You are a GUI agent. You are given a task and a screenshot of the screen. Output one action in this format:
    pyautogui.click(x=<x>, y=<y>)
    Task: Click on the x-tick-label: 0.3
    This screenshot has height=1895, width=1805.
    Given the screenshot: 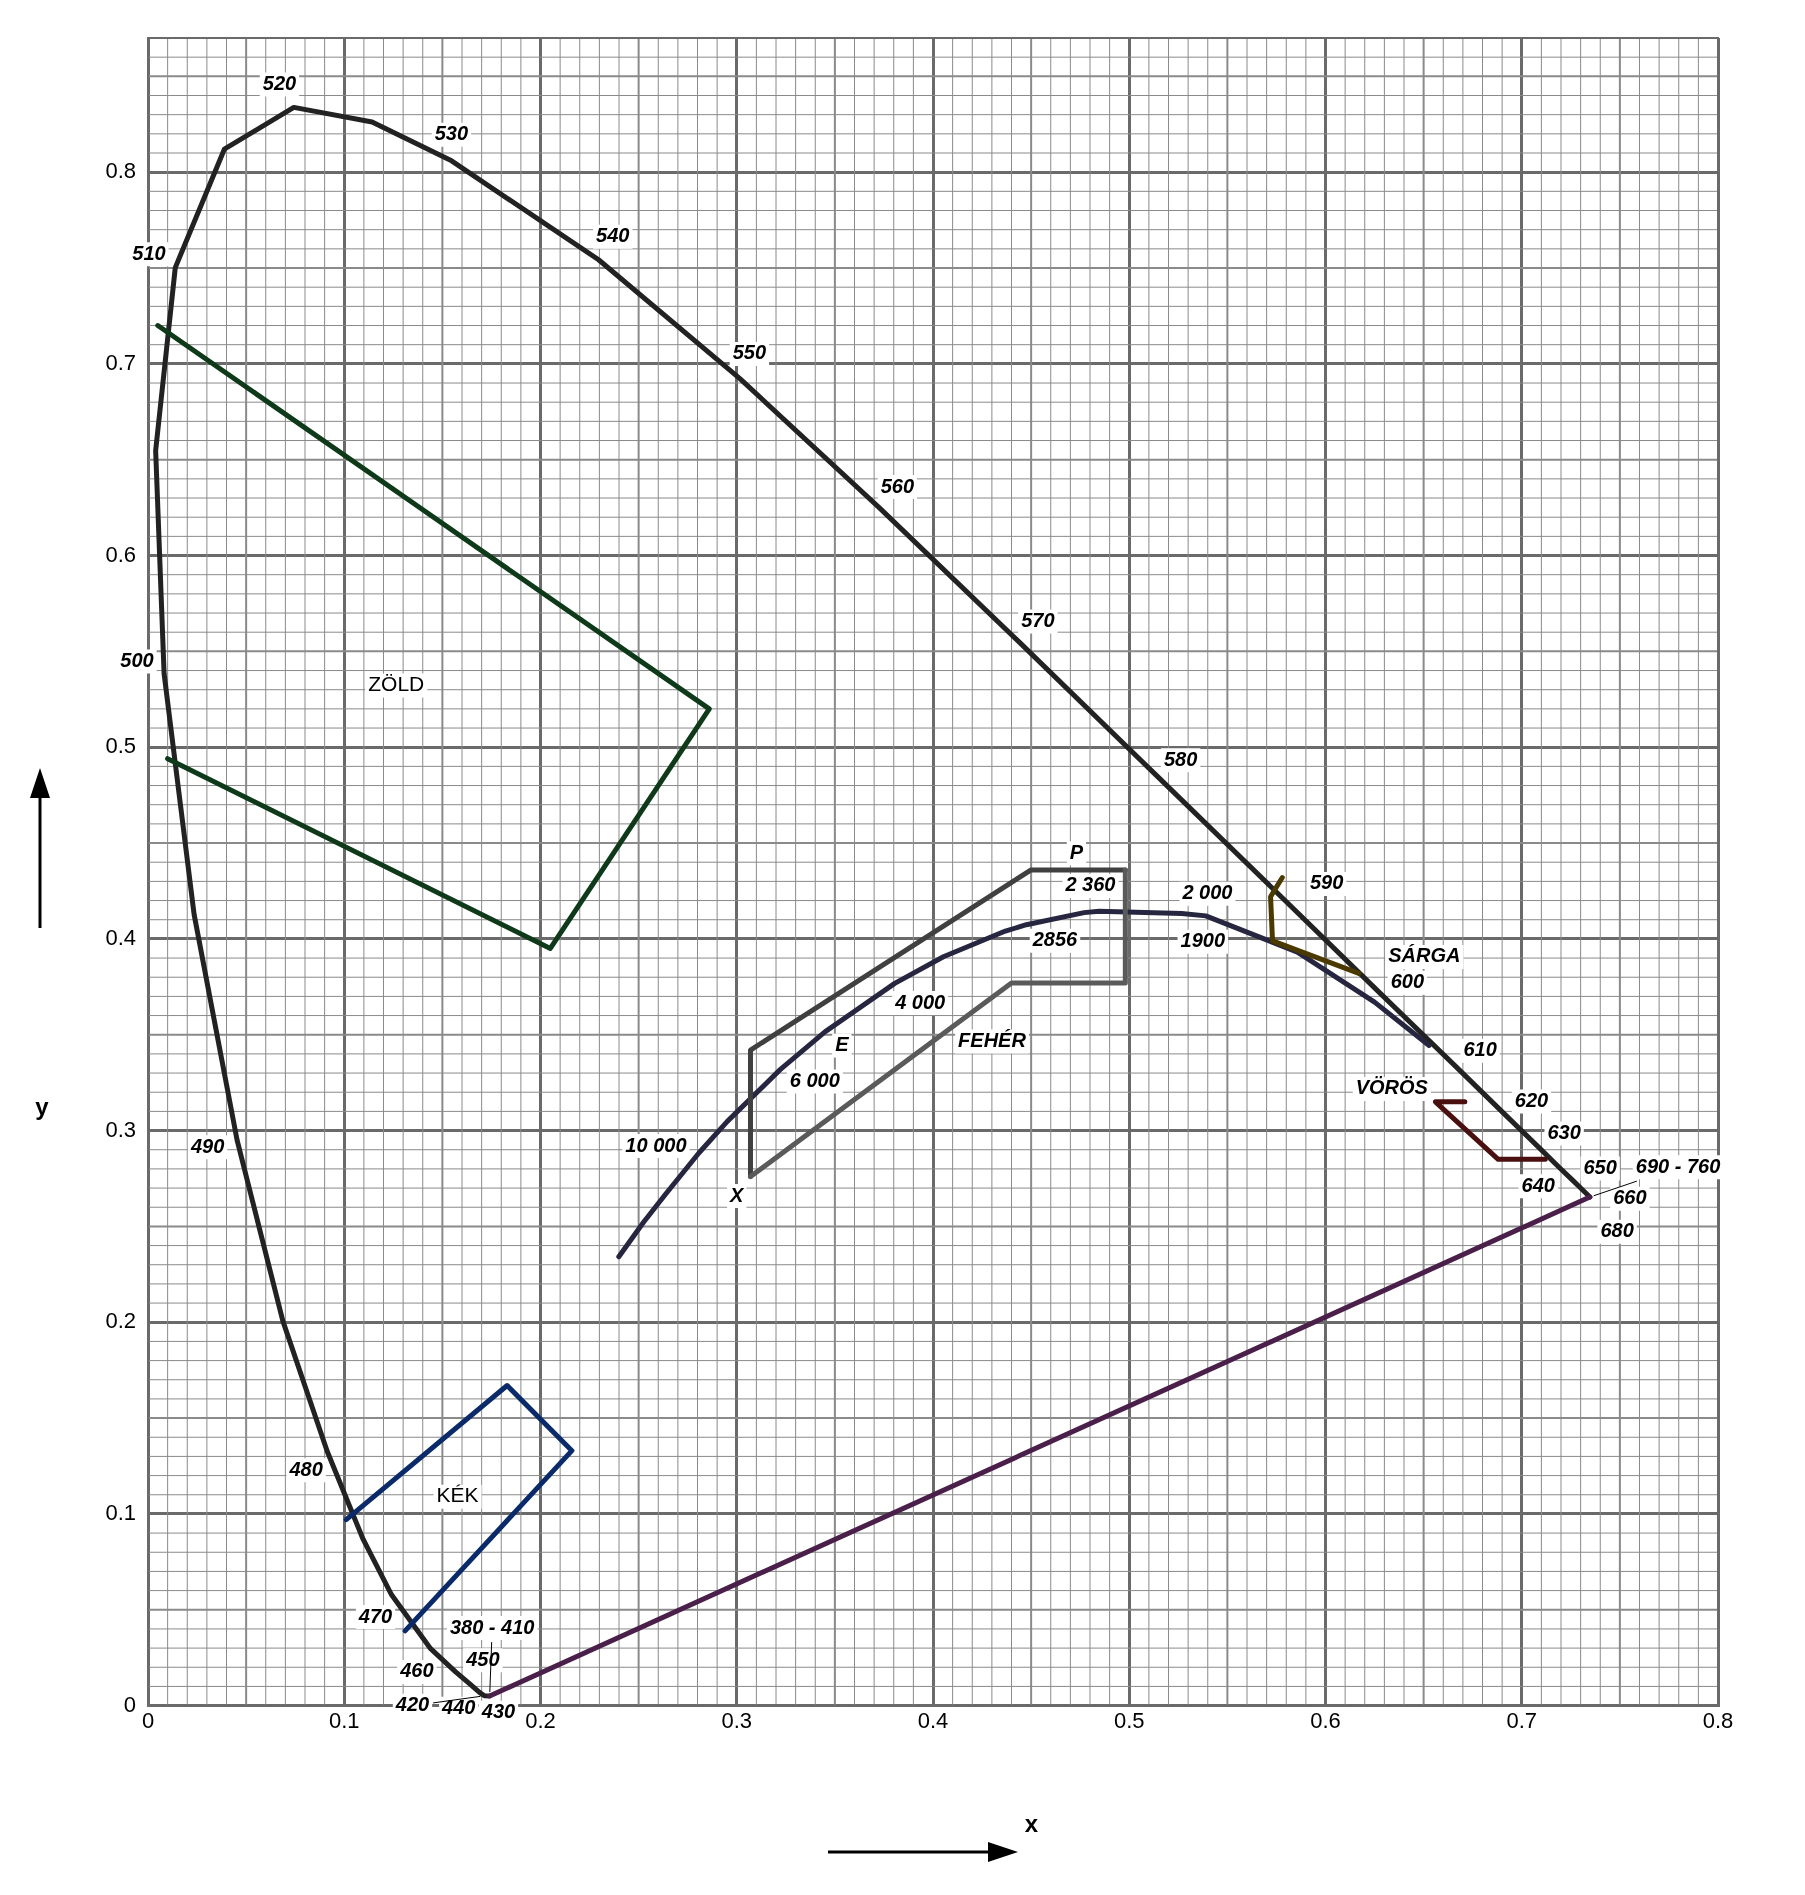 What is the action you would take?
    pyautogui.click(x=737, y=1720)
    